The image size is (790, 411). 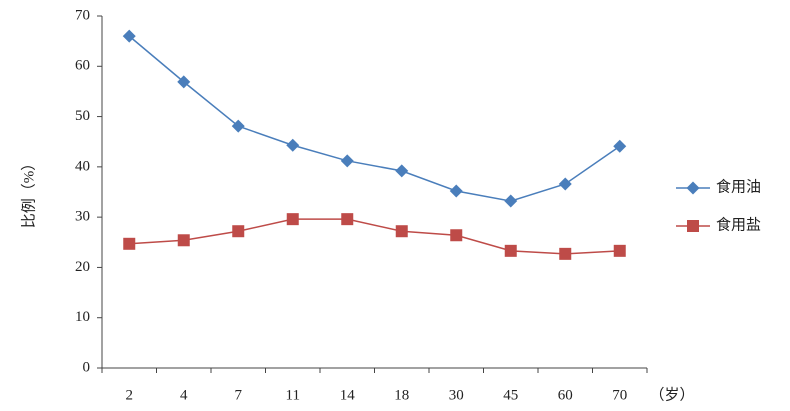 What do you see at coordinates (82, 317) in the screenshot?
I see `y-tick-label: 10` at bounding box center [82, 317].